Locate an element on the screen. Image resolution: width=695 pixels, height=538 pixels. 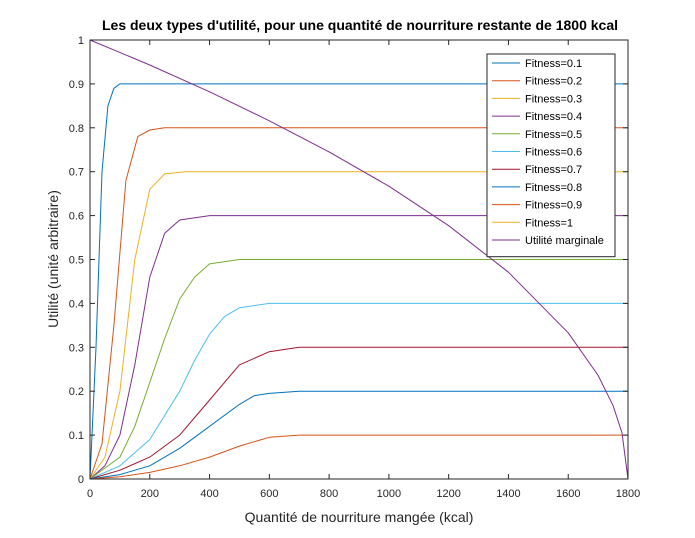
legend-entry-9: Fitness=0.9 is located at coordinates (553, 206).